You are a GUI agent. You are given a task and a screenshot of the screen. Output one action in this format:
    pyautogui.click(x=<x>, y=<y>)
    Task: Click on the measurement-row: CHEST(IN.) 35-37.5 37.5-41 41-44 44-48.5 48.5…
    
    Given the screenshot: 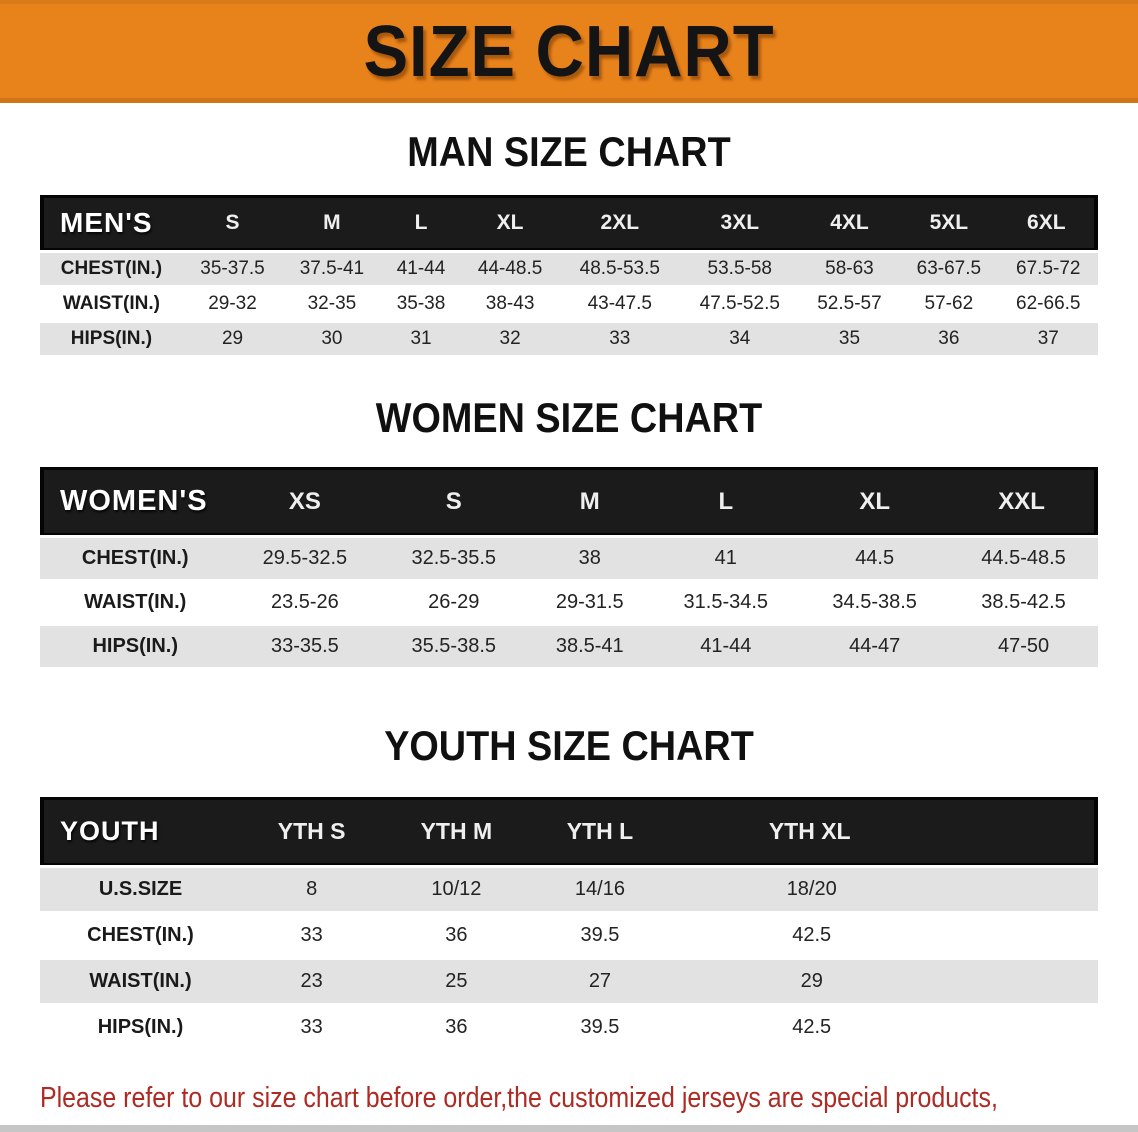 What is the action you would take?
    pyautogui.click(x=569, y=269)
    